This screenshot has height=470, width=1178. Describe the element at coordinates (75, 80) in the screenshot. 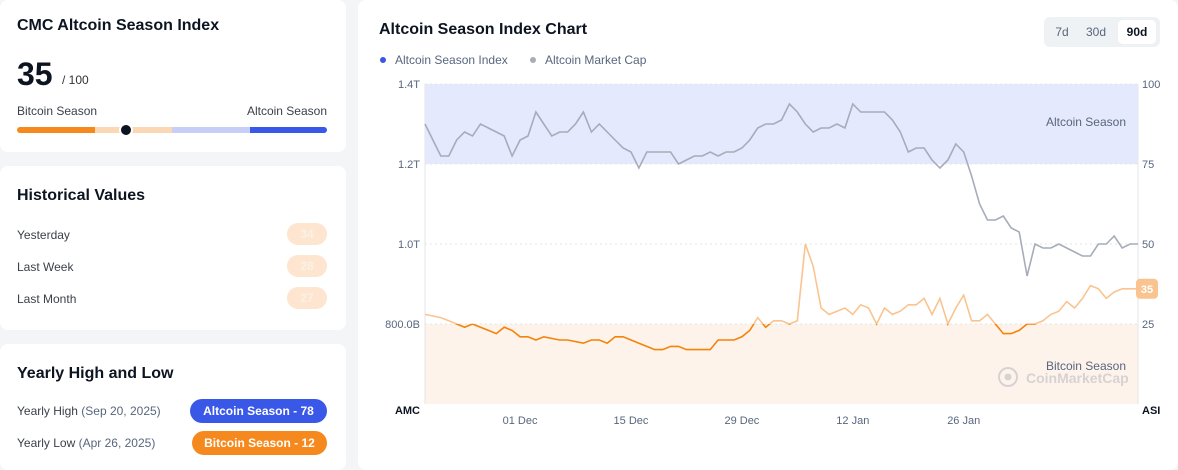

I see `index-max: / 100` at that location.